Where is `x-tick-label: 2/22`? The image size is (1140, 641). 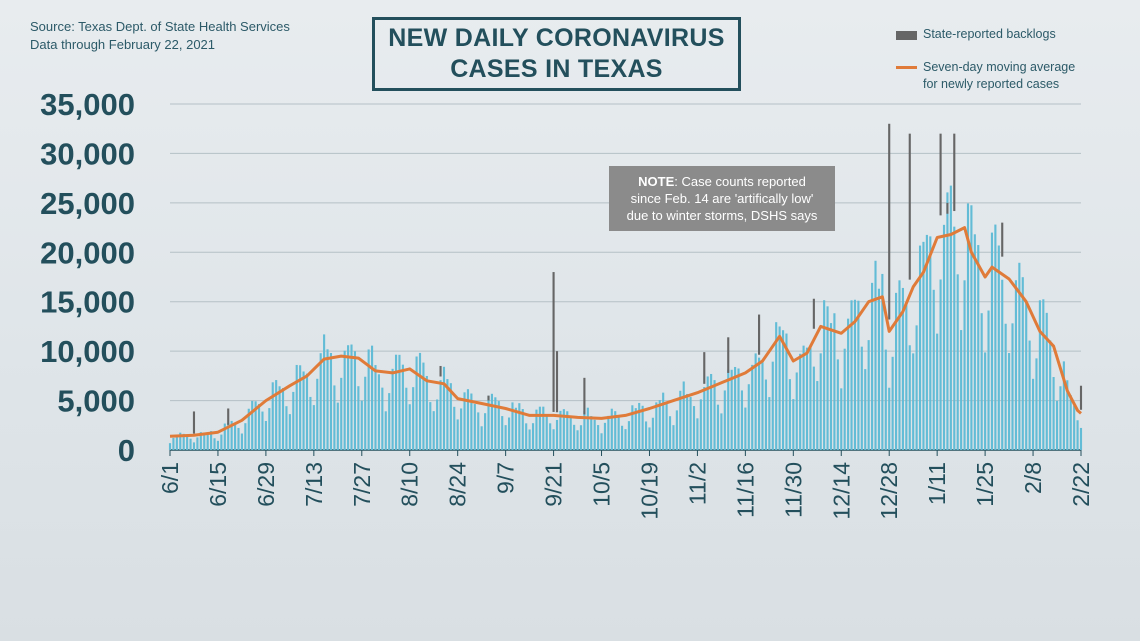 x-tick-label: 2/22 is located at coordinates (1081, 484).